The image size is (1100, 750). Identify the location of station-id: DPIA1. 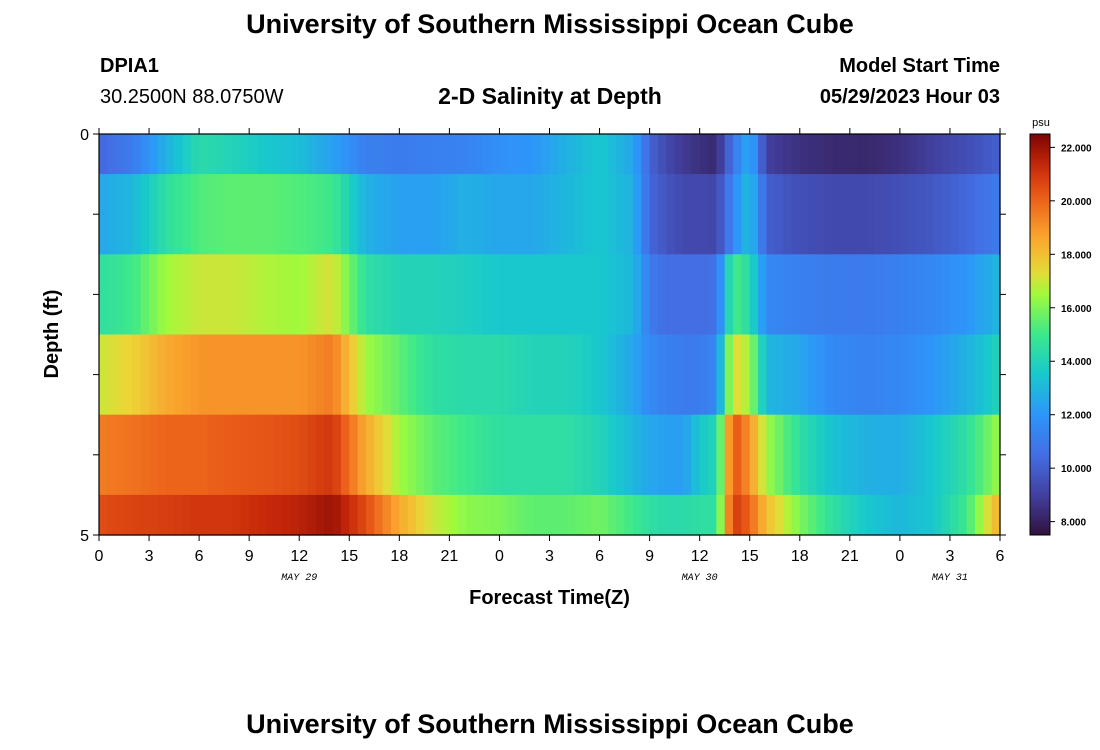
(129, 66).